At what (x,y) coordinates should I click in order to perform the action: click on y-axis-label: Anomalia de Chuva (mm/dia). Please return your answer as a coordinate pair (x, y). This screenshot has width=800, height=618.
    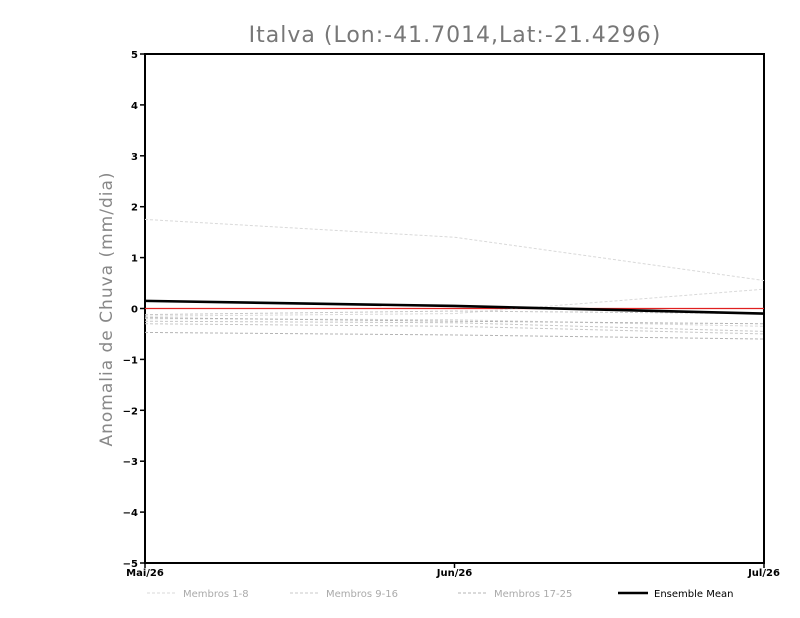
    Looking at the image, I should click on (107, 308).